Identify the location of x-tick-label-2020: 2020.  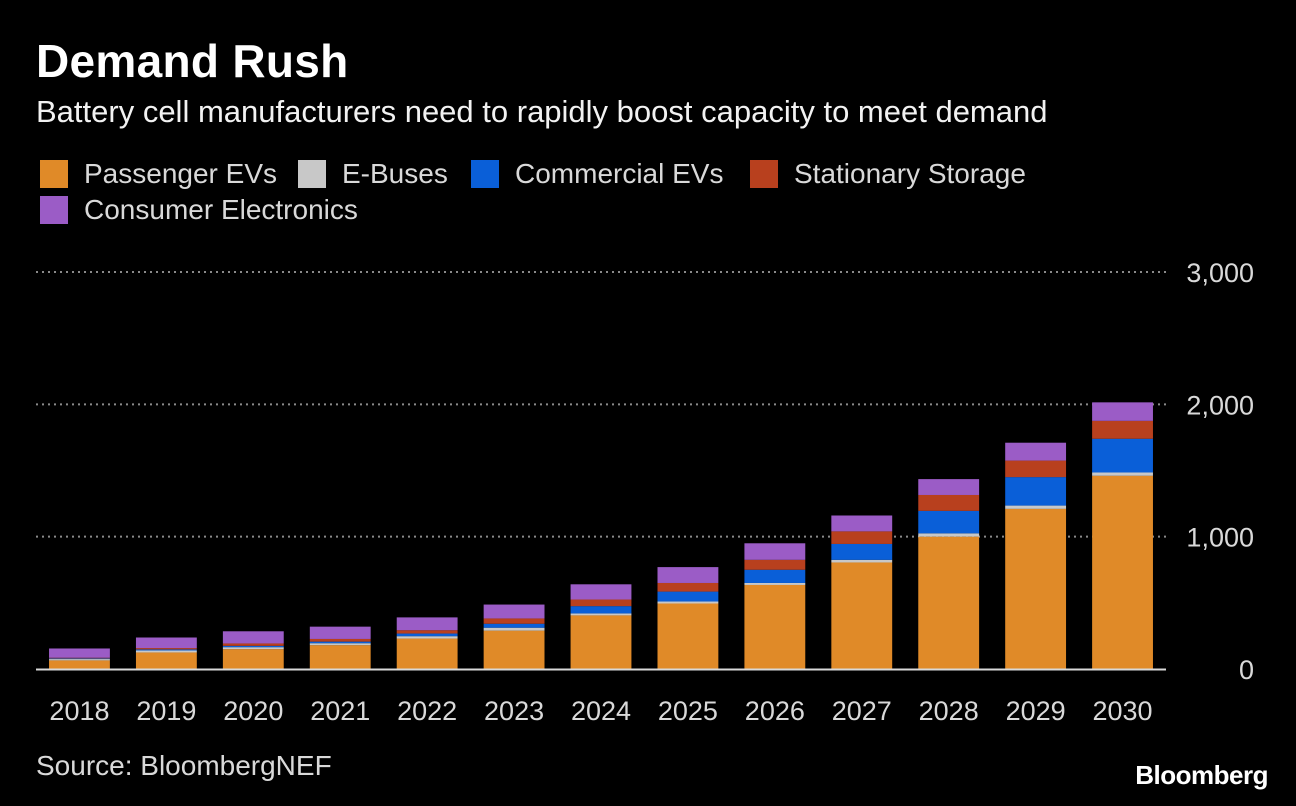
(253, 711).